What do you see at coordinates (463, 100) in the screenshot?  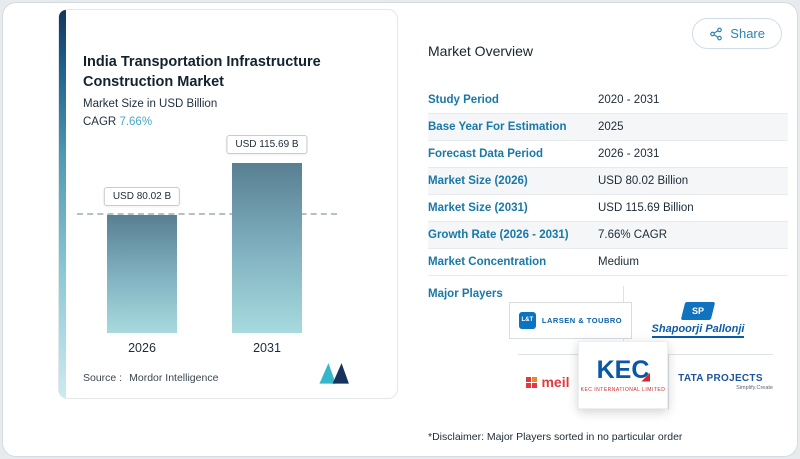 I see `row-label: Study Period` at bounding box center [463, 100].